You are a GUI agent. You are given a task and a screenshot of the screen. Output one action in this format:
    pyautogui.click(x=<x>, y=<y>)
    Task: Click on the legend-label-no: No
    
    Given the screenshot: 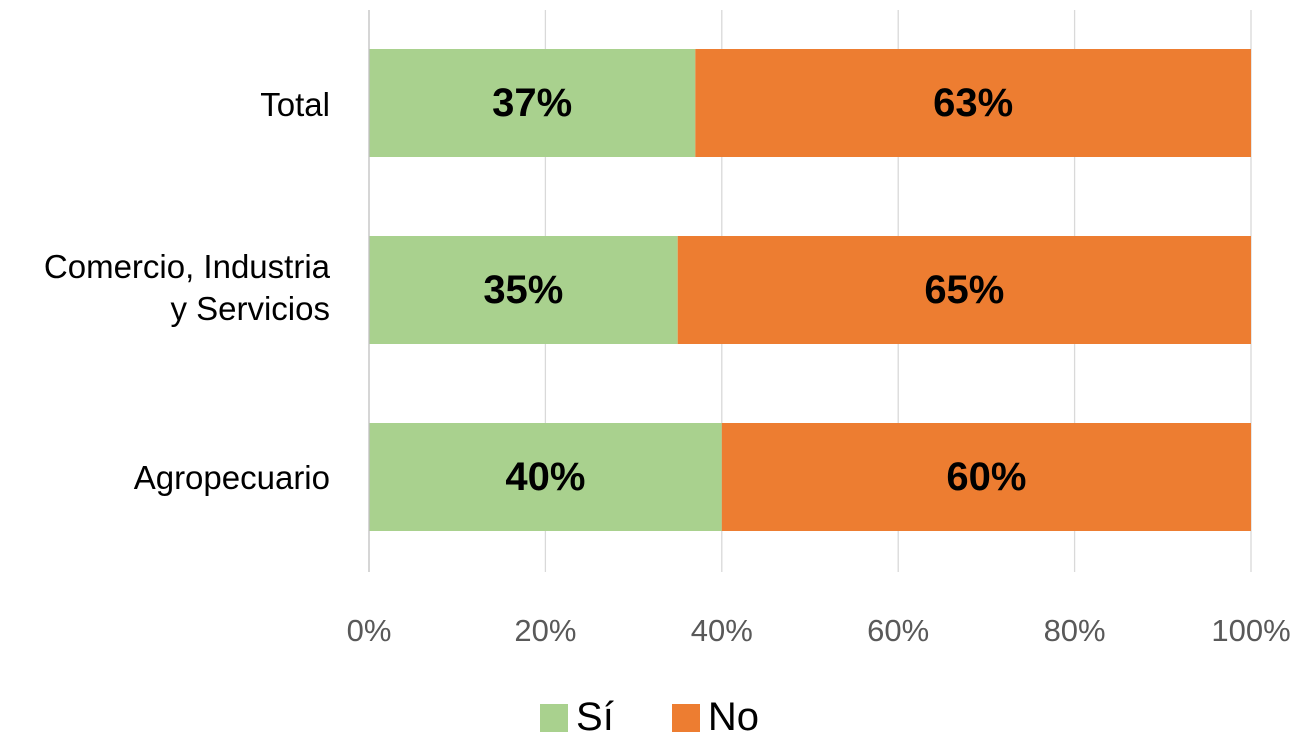 What is the action you would take?
    pyautogui.click(x=733, y=717)
    